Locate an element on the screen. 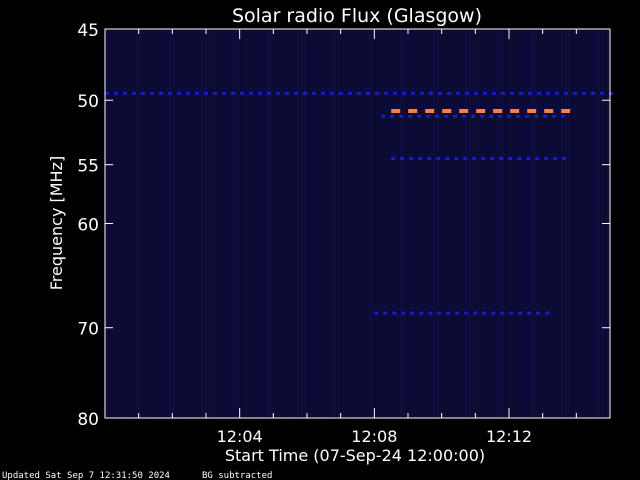  y-tick-label: 70 is located at coordinates (88, 330).